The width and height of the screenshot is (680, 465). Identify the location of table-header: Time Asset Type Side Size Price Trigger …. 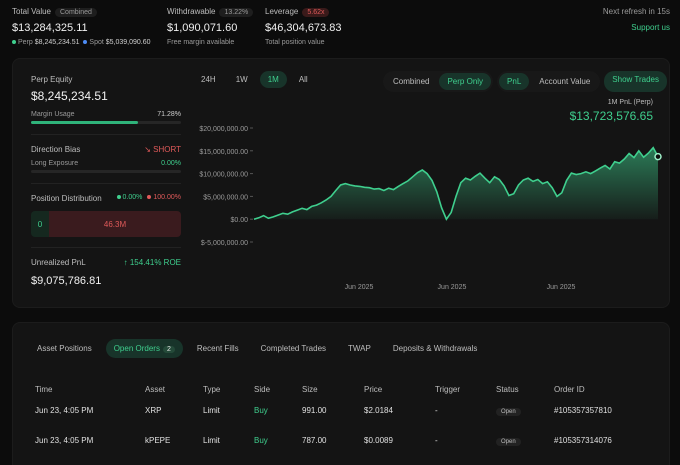
(344, 389).